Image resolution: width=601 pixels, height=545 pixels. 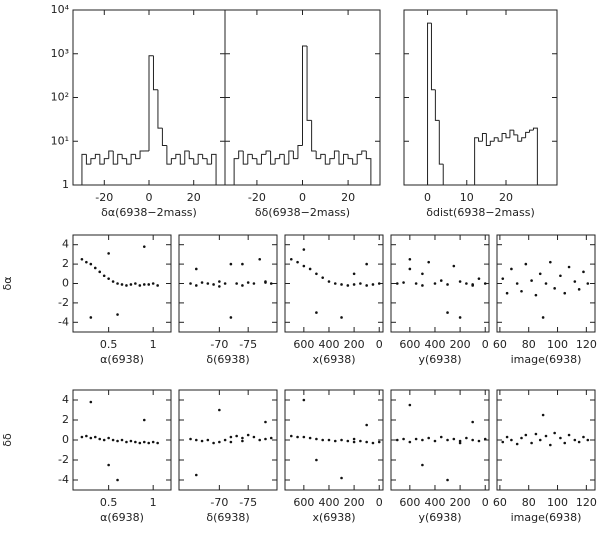 I want to click on x-axis-label: y(6938), so click(x=439, y=517).